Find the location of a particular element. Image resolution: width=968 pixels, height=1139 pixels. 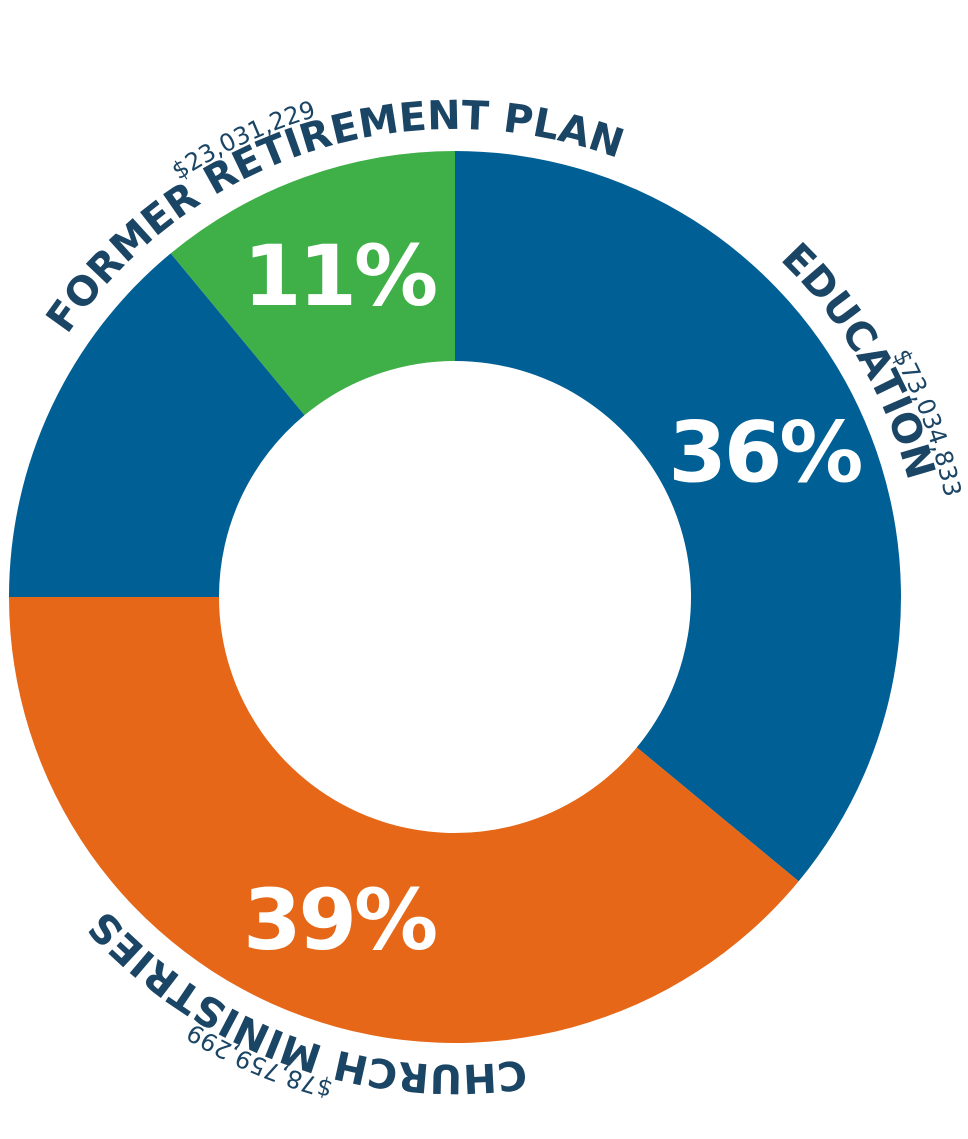

percent-label: 36% is located at coordinates (764, 452).